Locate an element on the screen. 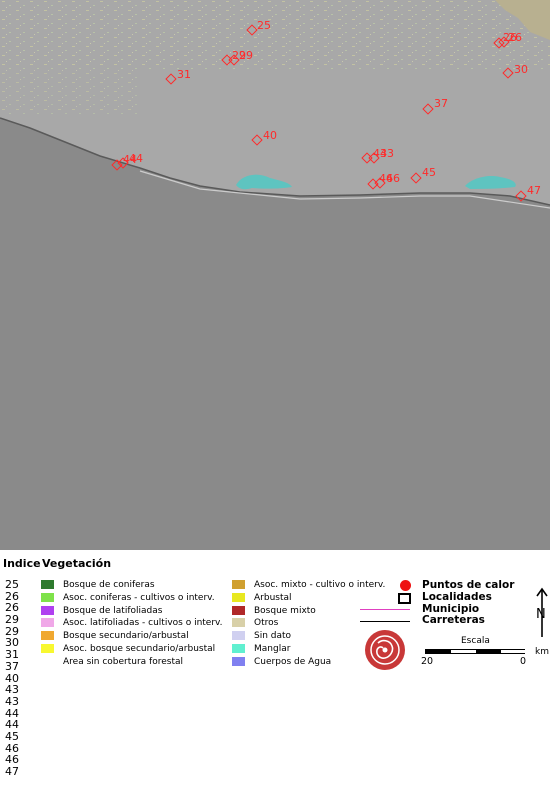  vegetation-label: Bosque mixto is located at coordinates (285, 610).